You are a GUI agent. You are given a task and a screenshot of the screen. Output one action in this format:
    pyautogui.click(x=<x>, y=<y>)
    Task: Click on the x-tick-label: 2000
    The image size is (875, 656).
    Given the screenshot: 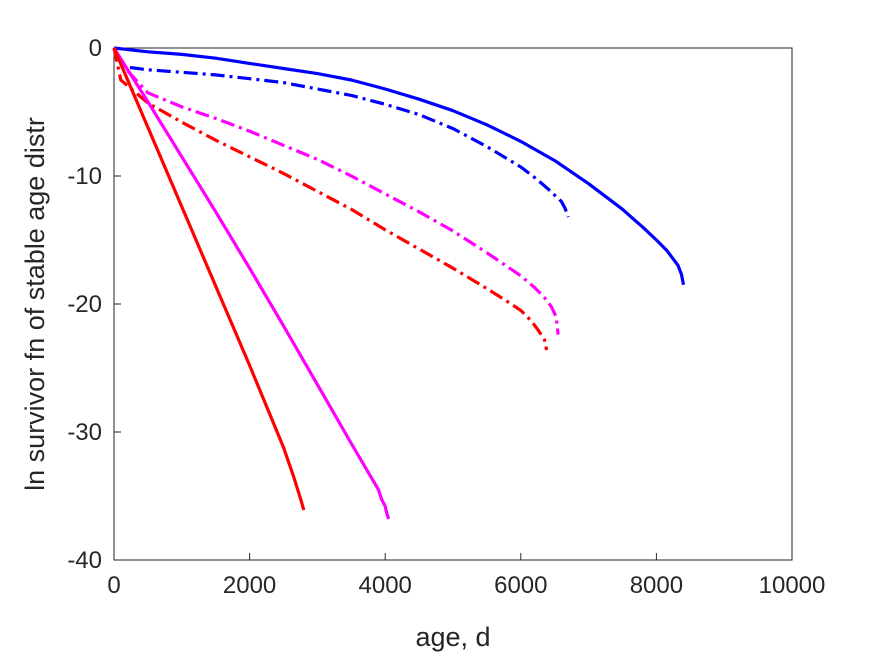 What is the action you would take?
    pyautogui.click(x=249, y=585)
    